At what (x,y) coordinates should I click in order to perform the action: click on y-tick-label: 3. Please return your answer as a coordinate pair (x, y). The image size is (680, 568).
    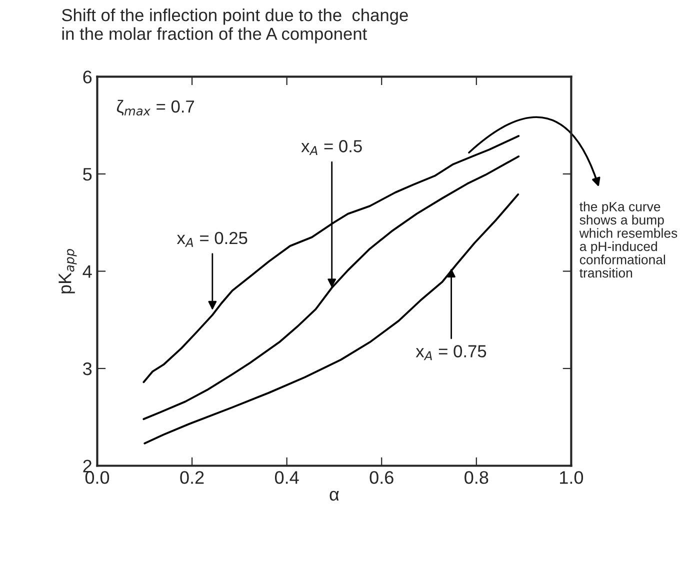
    Looking at the image, I should click on (87, 369).